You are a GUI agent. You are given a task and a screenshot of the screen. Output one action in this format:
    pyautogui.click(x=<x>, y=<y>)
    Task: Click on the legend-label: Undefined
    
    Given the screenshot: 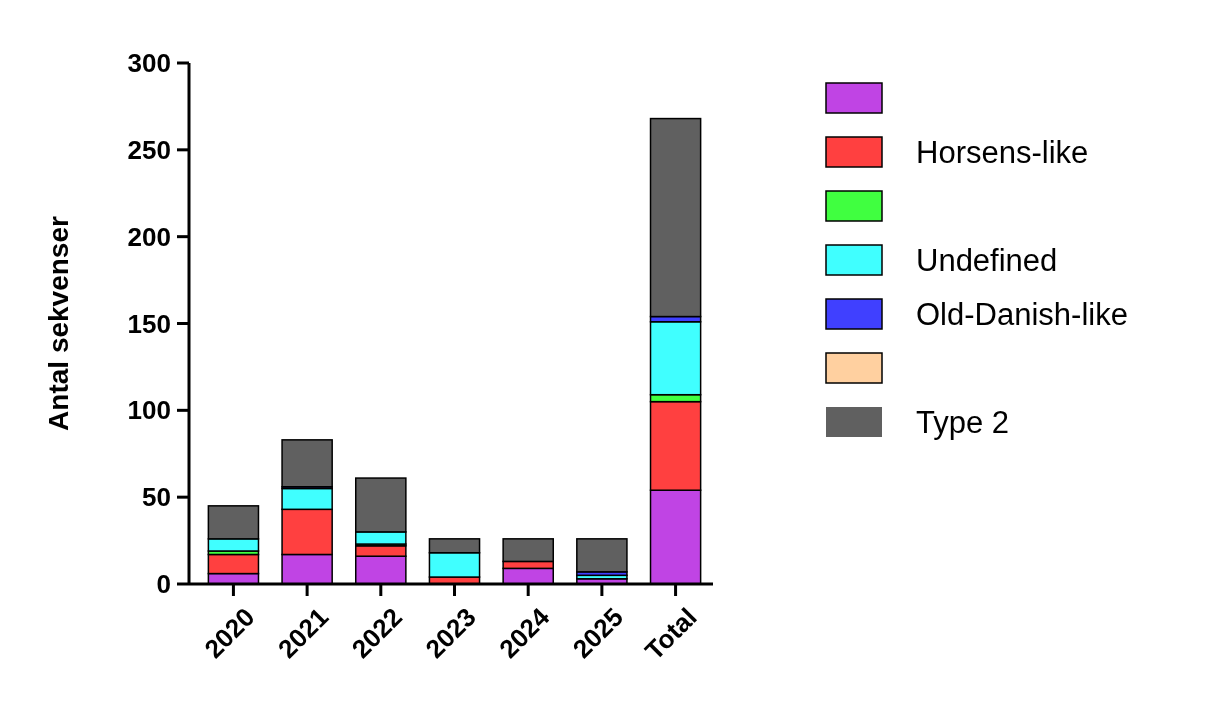 What is the action you would take?
    pyautogui.click(x=987, y=260)
    